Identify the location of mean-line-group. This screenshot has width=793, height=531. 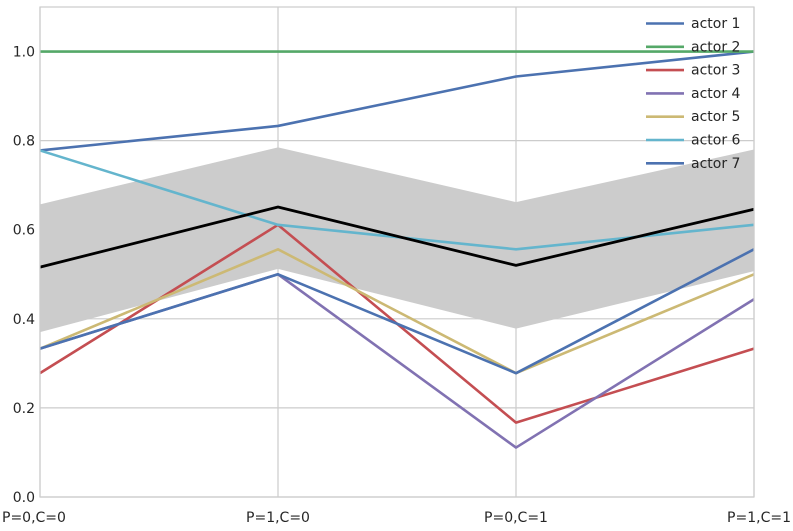
(397, 237).